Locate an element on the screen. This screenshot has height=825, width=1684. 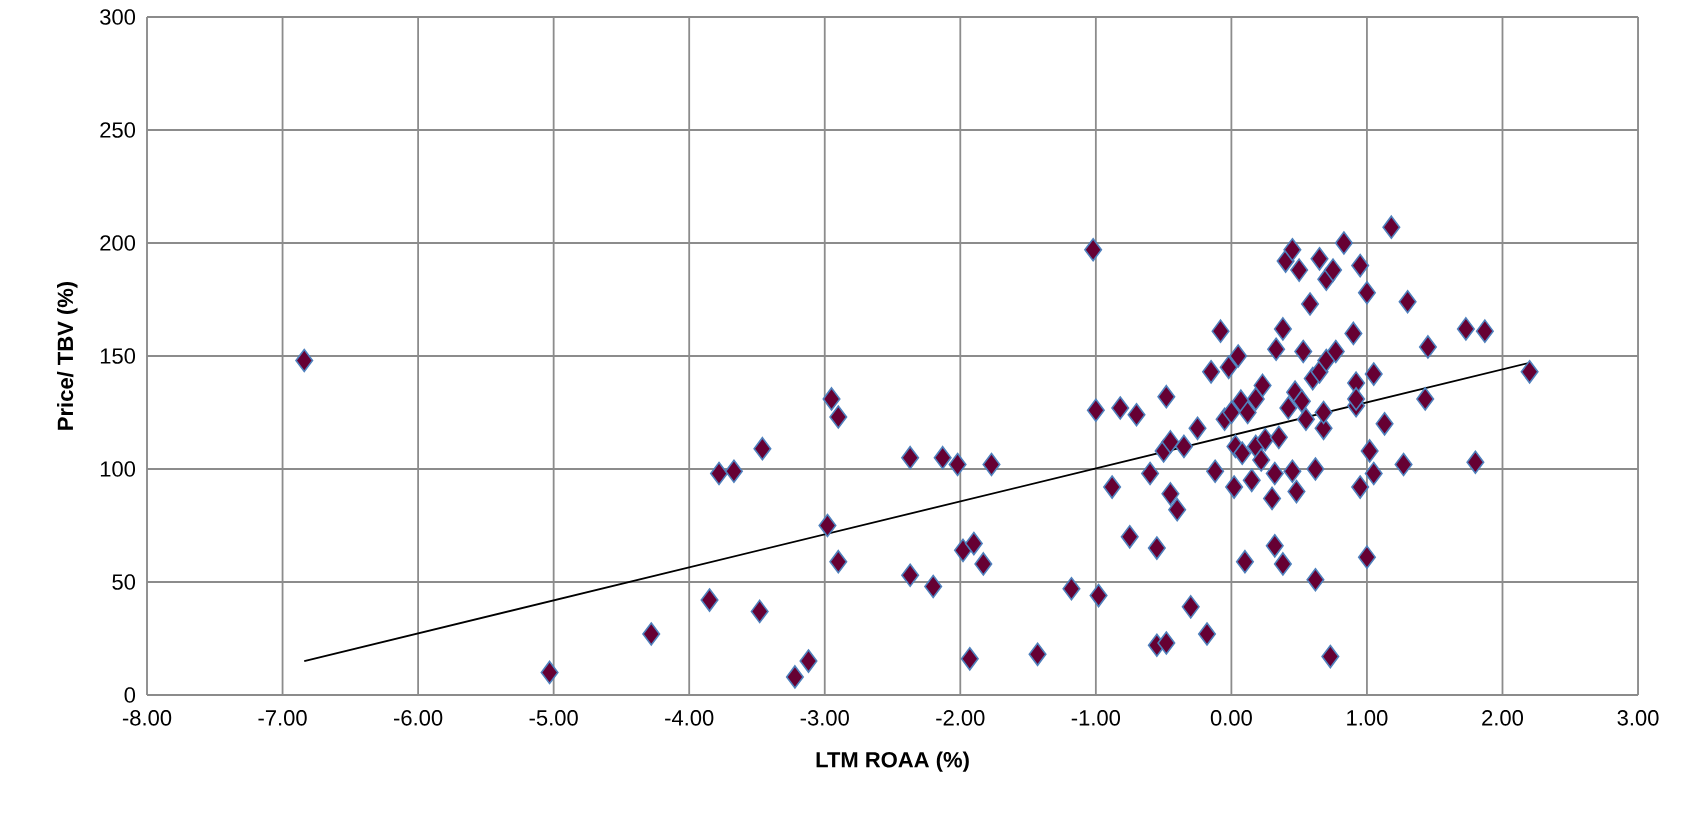
x-tick-label: -5.00 is located at coordinates (553, 718).